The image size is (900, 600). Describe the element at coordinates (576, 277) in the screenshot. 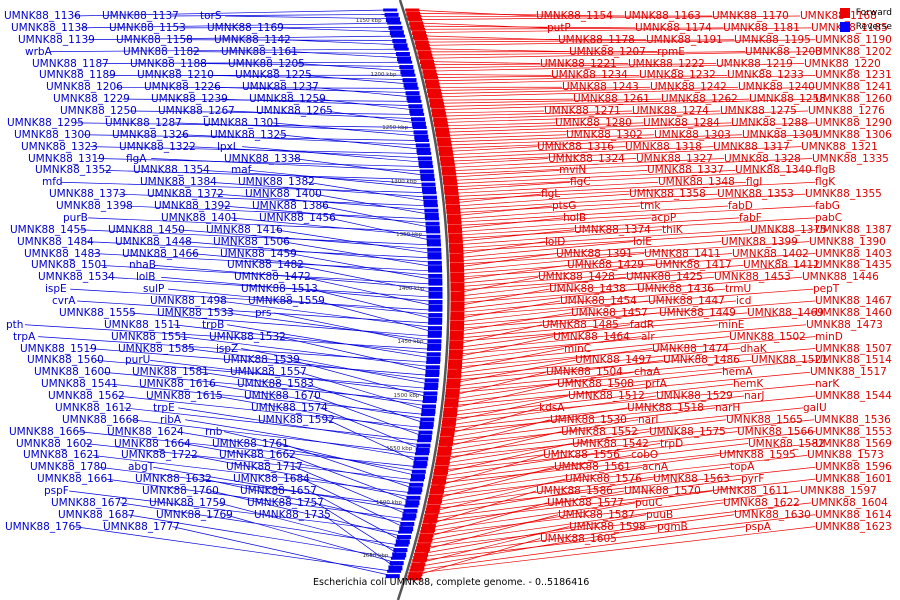

I see `forward-gene-label: UMNK88_1428` at that location.